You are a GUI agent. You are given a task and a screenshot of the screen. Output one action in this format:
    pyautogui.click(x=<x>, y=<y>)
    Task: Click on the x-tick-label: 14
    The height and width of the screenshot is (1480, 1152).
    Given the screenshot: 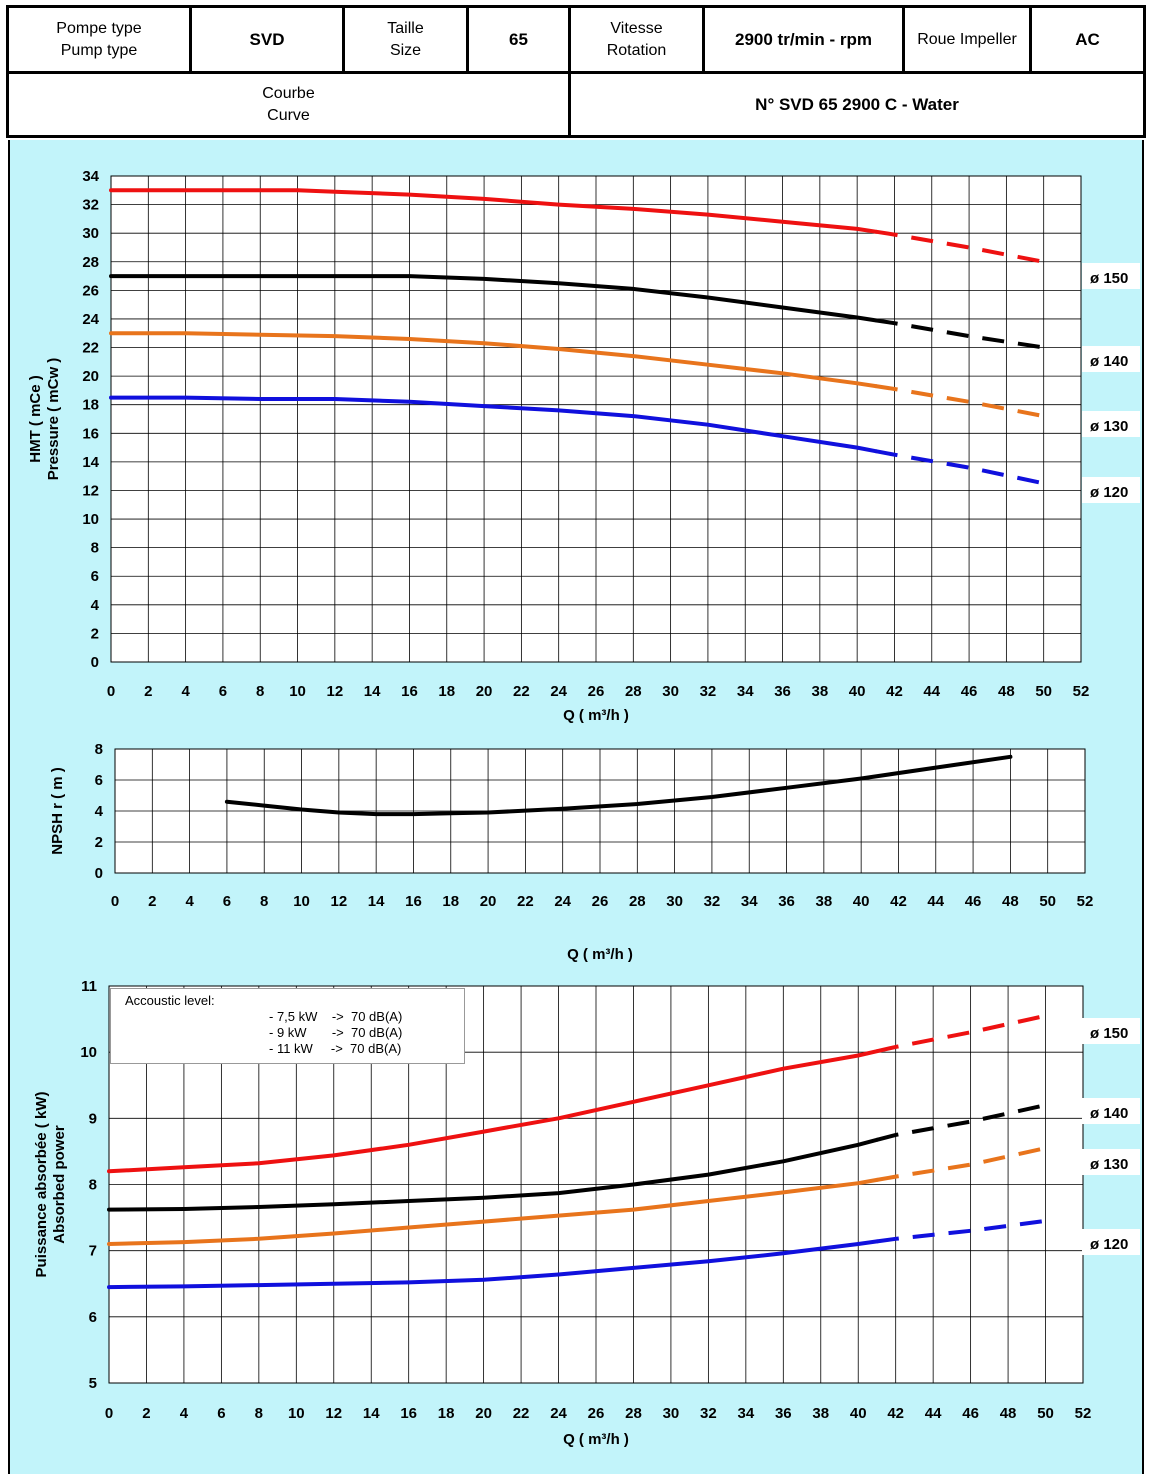 What is the action you would take?
    pyautogui.click(x=376, y=901)
    